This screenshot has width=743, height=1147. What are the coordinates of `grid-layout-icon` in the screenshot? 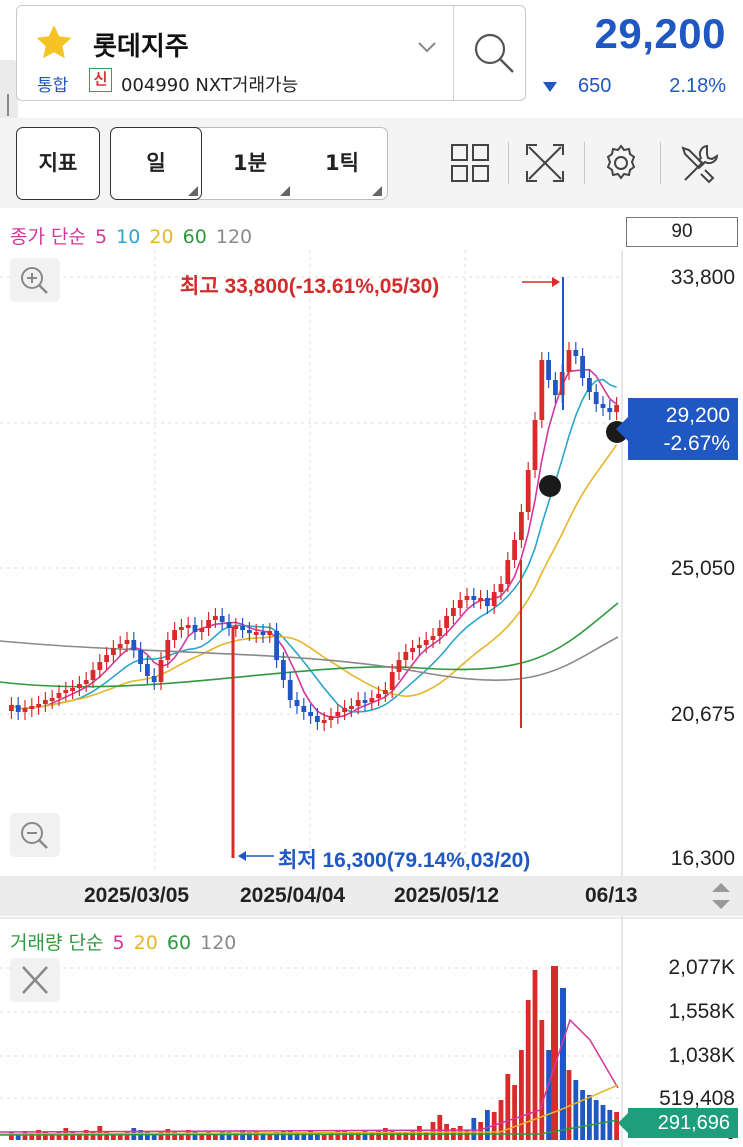 It's located at (470, 163).